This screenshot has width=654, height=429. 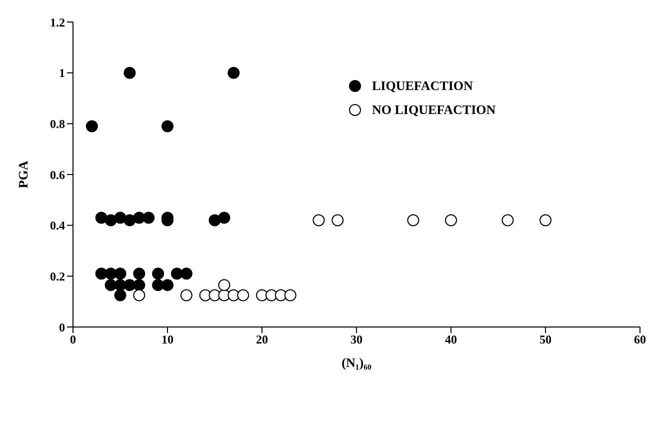 What do you see at coordinates (357, 362) in the screenshot?
I see `x-axis-title: (N₁)₆₀` at bounding box center [357, 362].